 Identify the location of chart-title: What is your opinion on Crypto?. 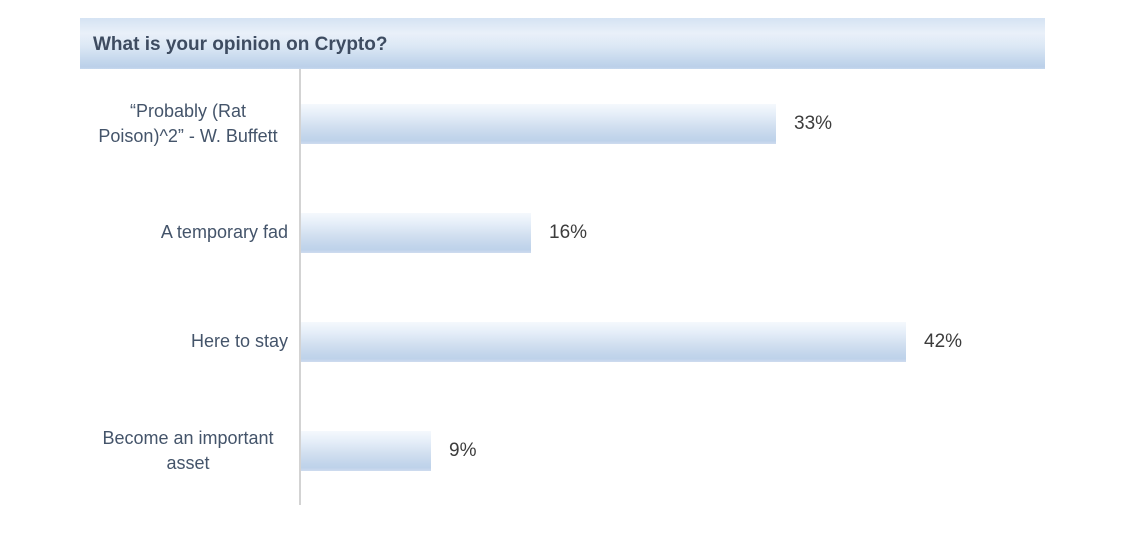
(240, 44).